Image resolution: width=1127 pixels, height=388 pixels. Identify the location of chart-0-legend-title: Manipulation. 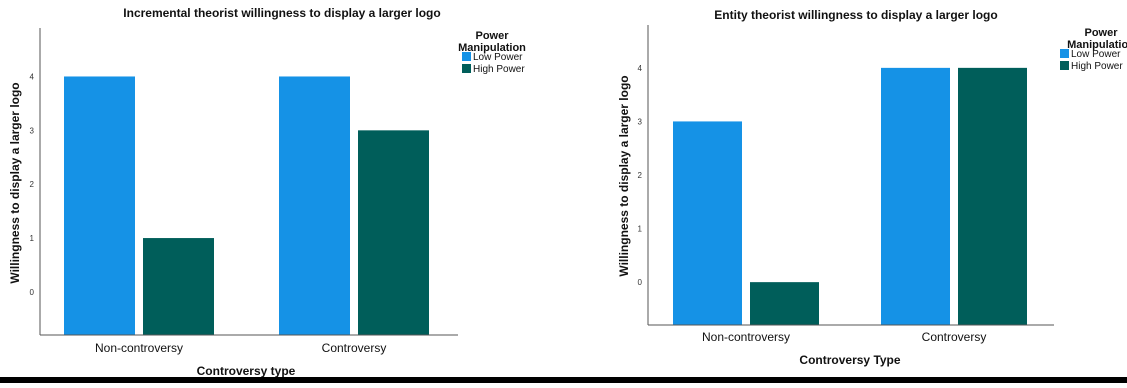
(492, 48).